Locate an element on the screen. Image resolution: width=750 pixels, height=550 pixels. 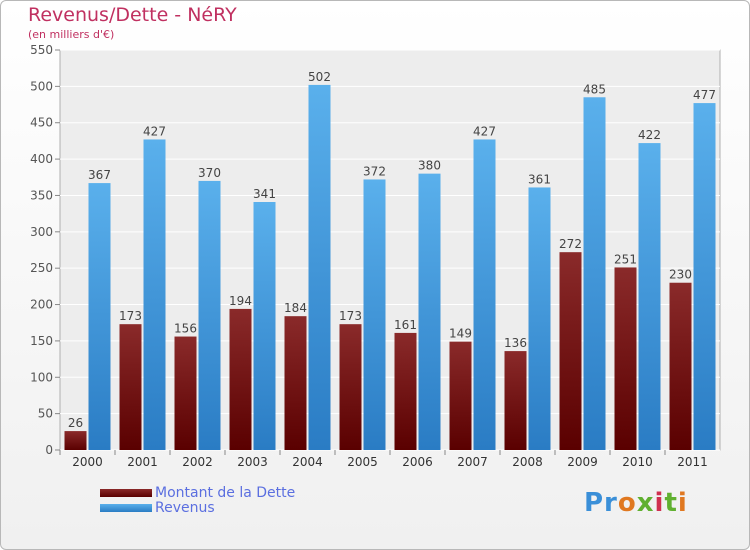
x-tick-label: 2011 is located at coordinates (692, 462).